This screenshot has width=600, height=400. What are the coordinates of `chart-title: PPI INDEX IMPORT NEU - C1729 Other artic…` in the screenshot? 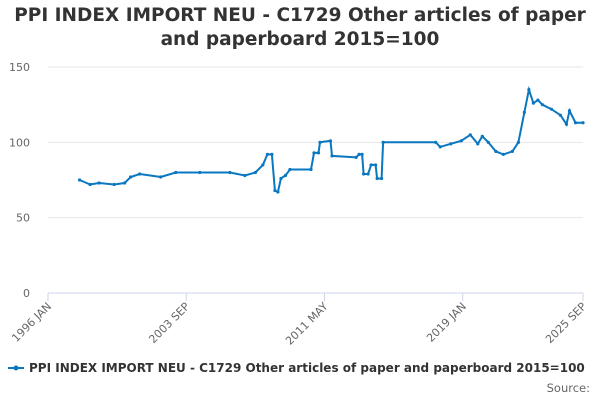 It's located at (300, 27).